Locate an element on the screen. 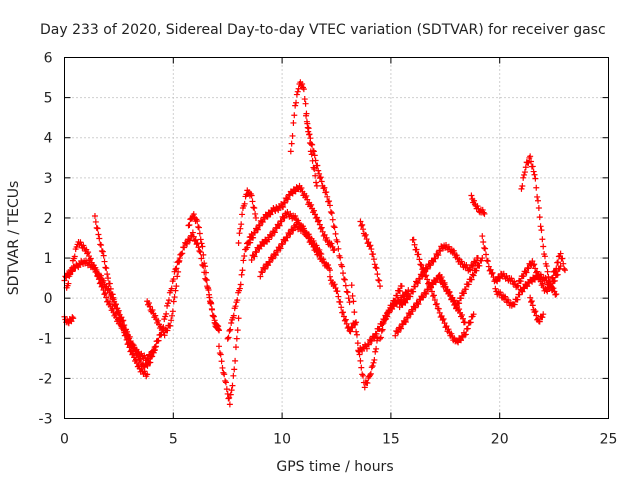 This screenshot has width=640, height=480. y-tick-label: 1 is located at coordinates (48, 259).